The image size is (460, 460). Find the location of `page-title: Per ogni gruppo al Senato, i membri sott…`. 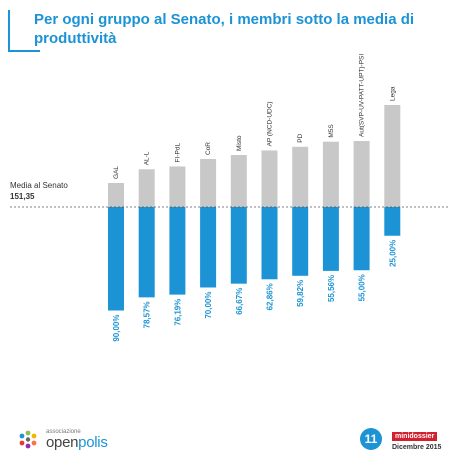

page-title: Per ogni gruppo al Senato, i membri sott… is located at coordinates (224, 29).